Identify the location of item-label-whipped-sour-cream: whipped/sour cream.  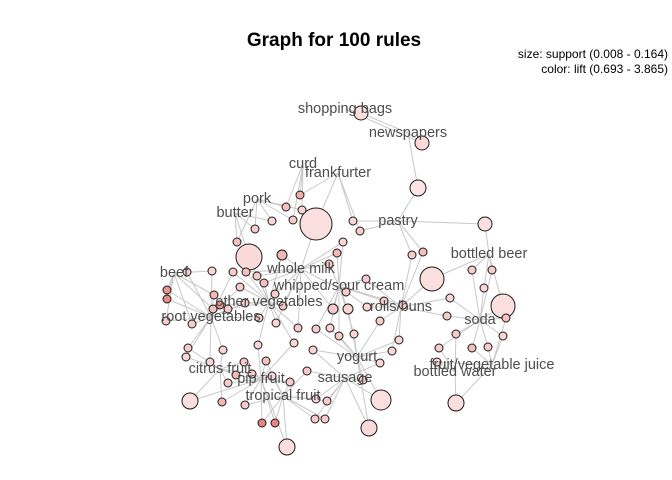
(339, 286).